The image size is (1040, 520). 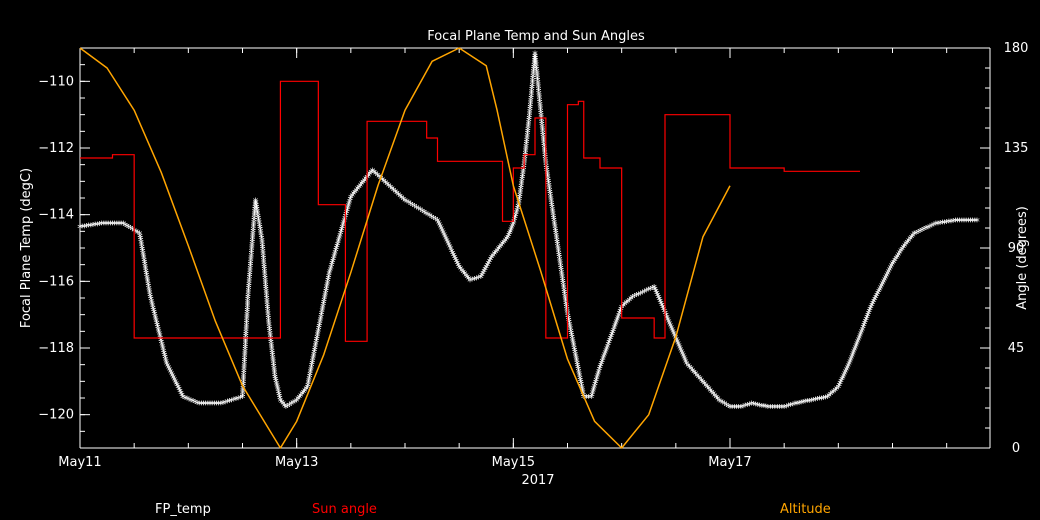 I want to click on y-right-tick-label: 90, so click(x=1016, y=248).